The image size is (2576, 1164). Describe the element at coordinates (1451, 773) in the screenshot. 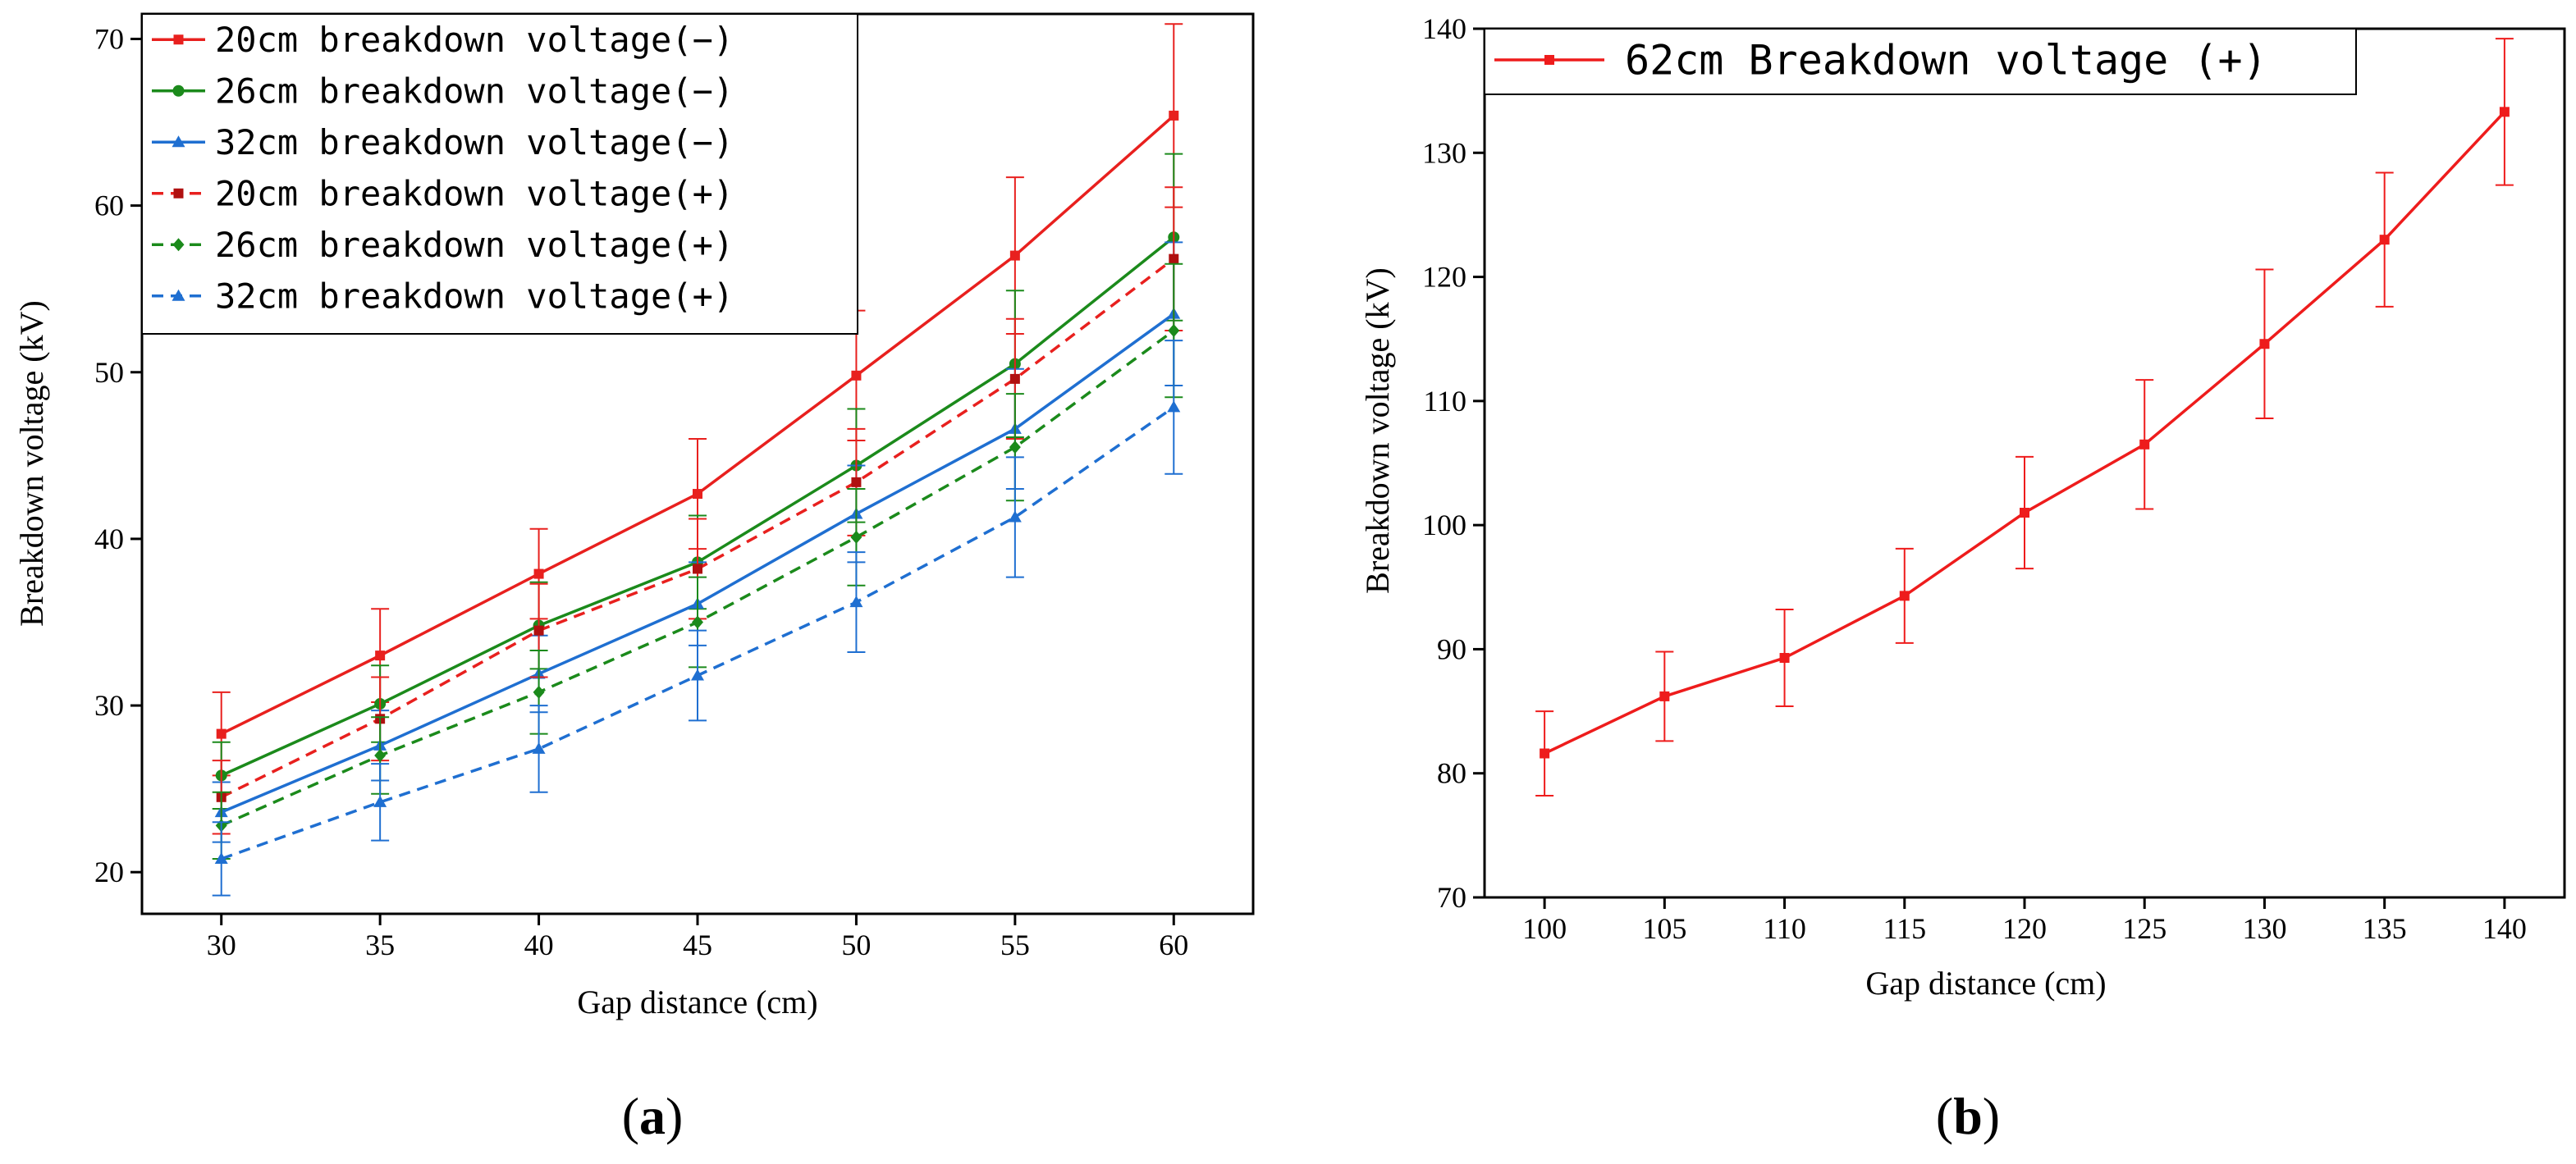

I see `chart-b-y-tick-label: 80` at that location.